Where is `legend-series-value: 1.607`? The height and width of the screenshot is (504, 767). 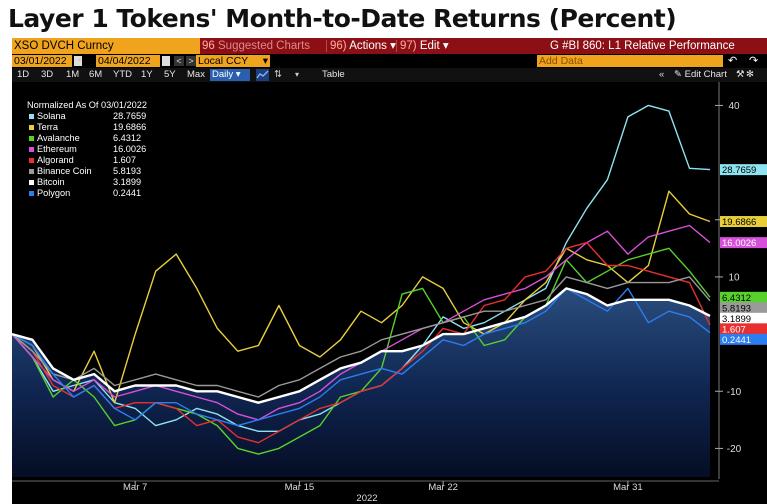 legend-series-value: 1.607 is located at coordinates (124, 160).